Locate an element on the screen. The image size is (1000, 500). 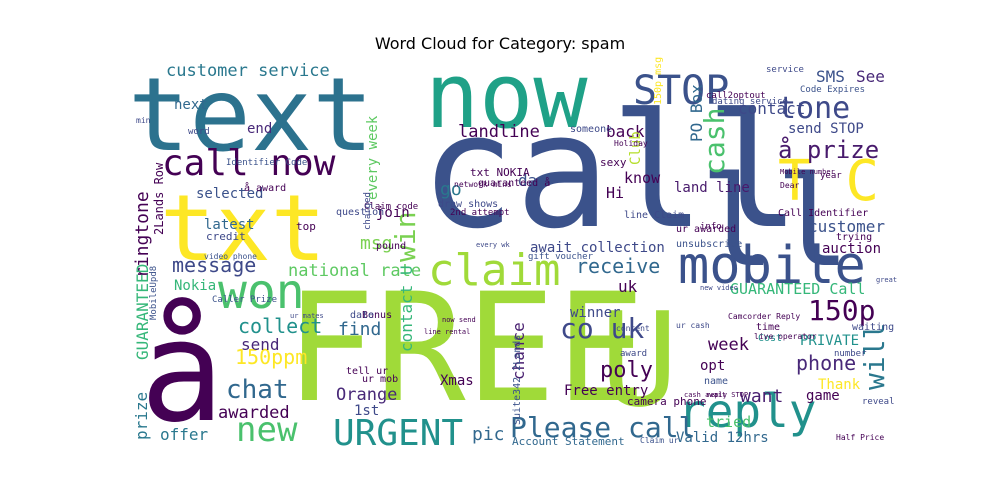
word-claim-ur: Claim ur is located at coordinates (659, 440).